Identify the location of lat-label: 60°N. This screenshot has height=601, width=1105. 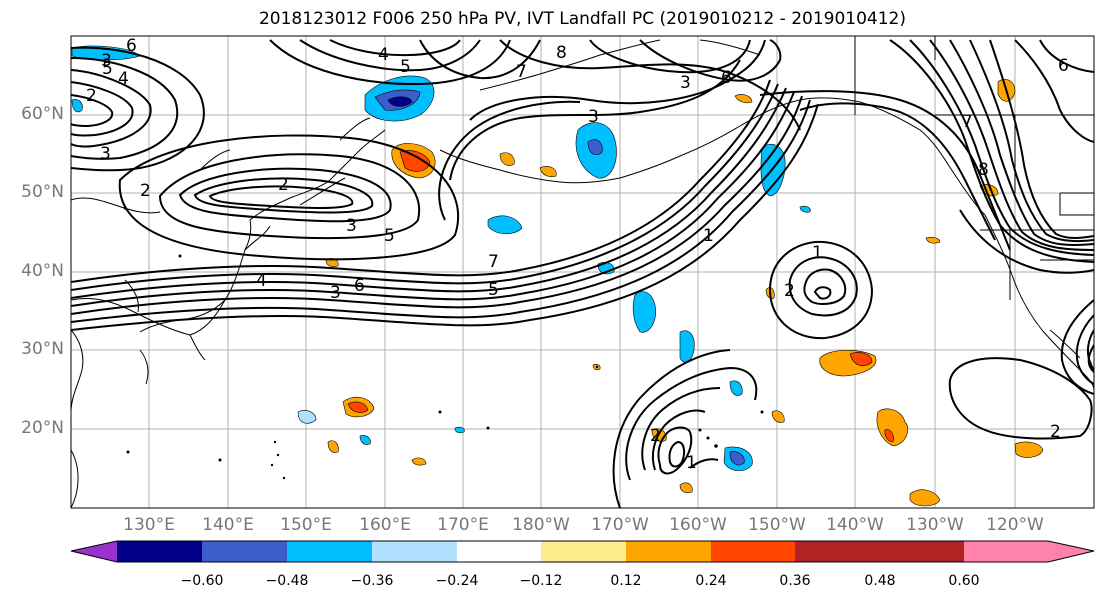
(42, 114).